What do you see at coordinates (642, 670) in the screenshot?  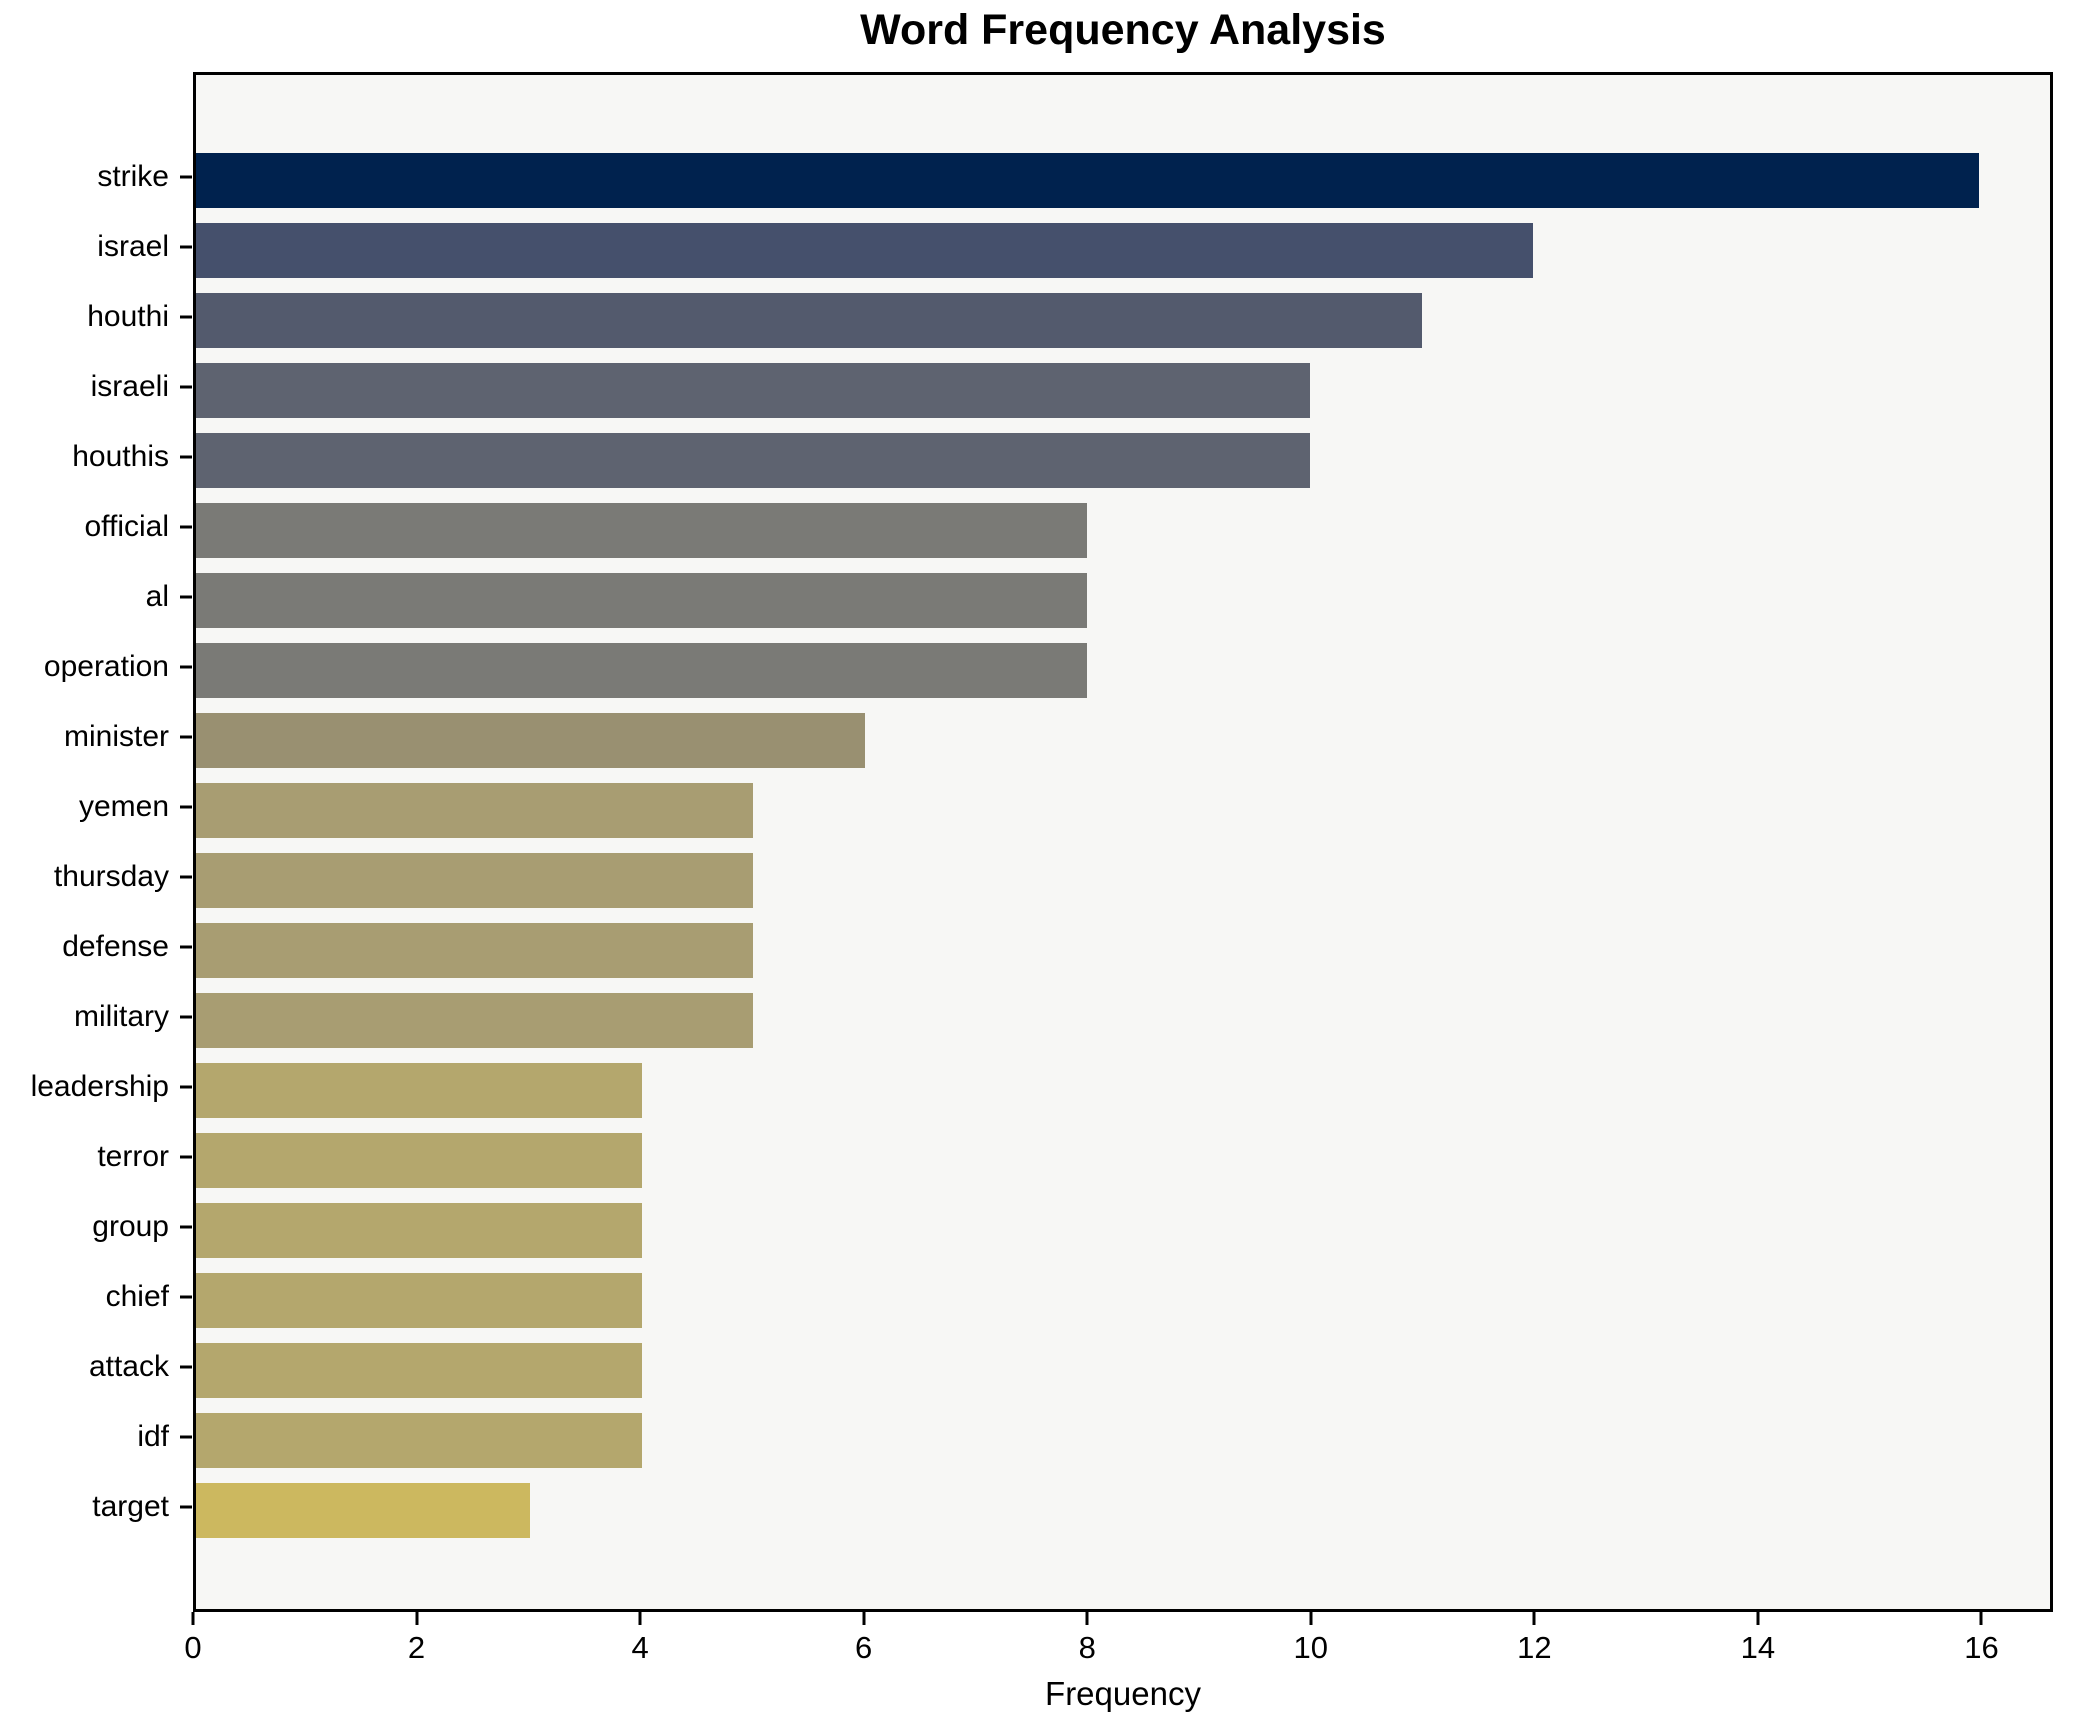 I see `bar-operation` at bounding box center [642, 670].